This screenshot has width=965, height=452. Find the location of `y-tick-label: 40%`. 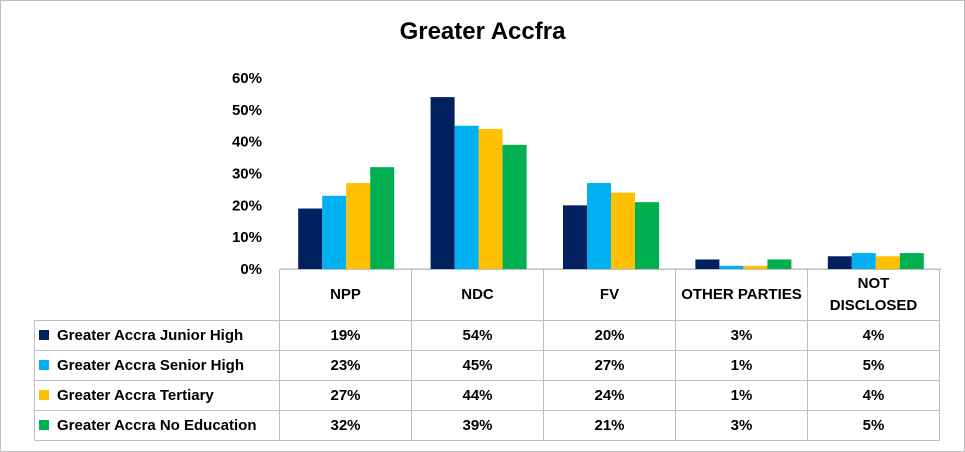

y-tick-label: 40% is located at coordinates (247, 142).